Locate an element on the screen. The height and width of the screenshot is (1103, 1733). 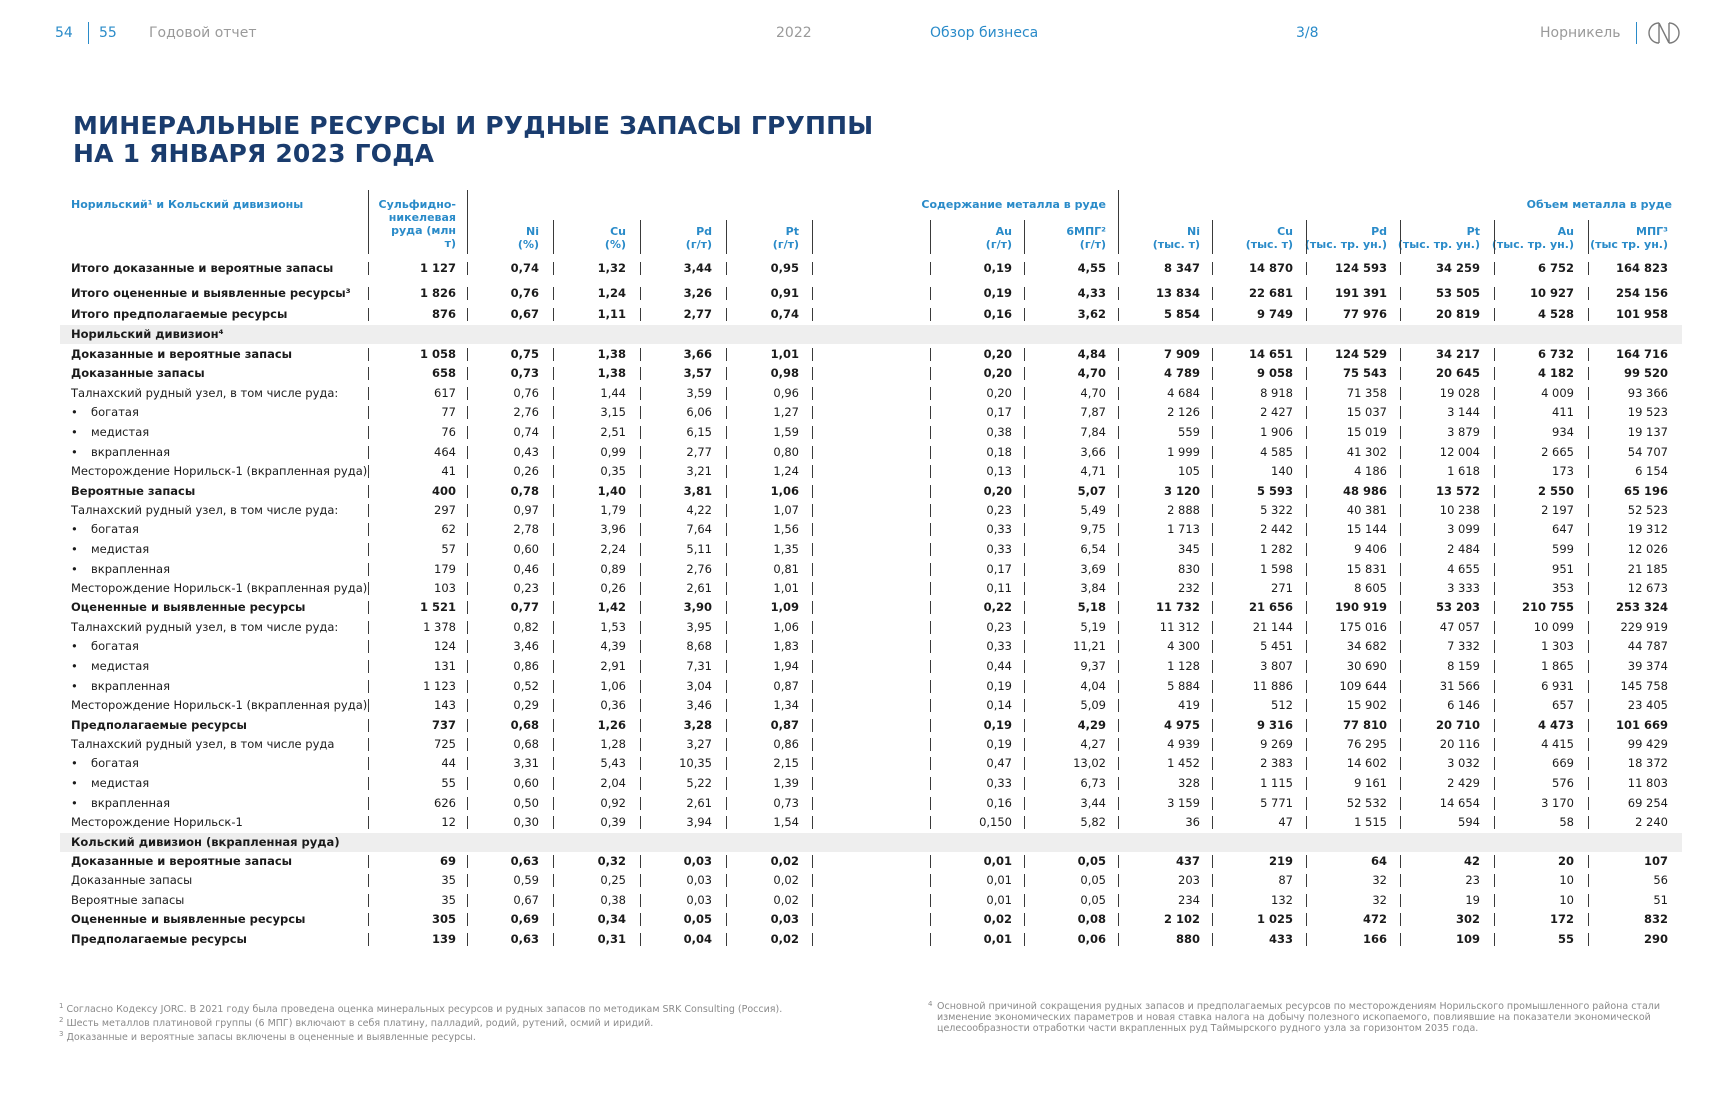
cell-value: 14 870 is located at coordinates (1270, 268).